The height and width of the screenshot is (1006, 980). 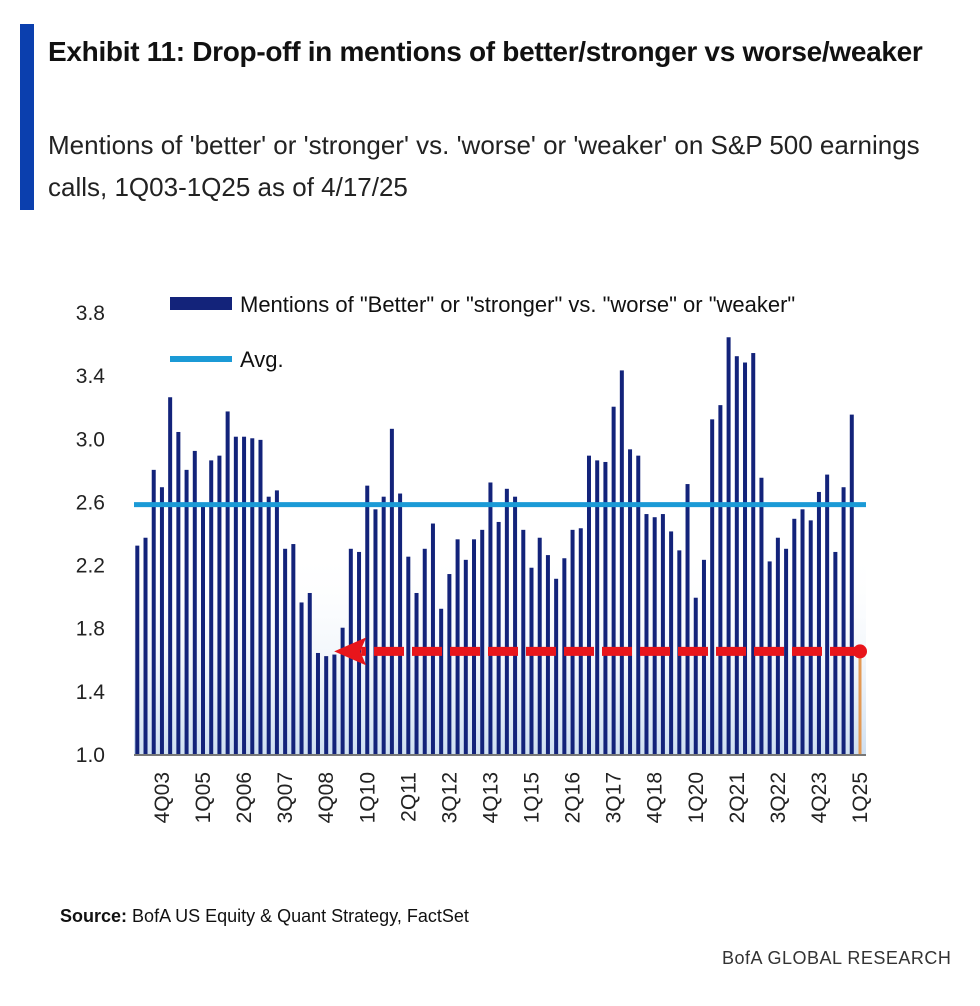 What do you see at coordinates (161, 620) in the screenshot?
I see `bar-4Q03` at bounding box center [161, 620].